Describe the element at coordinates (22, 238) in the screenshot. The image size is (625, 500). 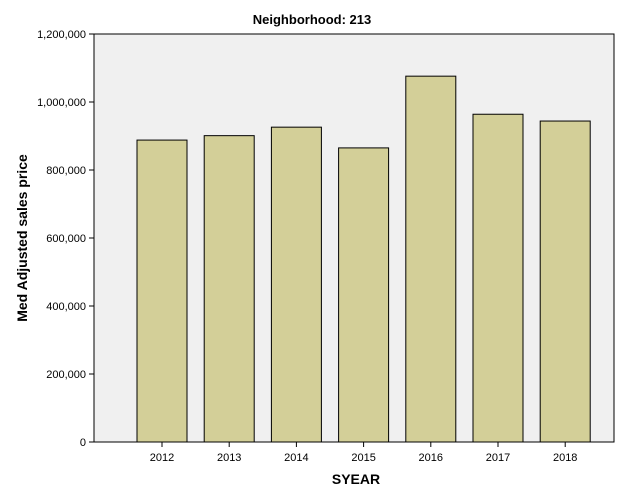
I see `y-axis-label: Med Adjusted sales price` at that location.